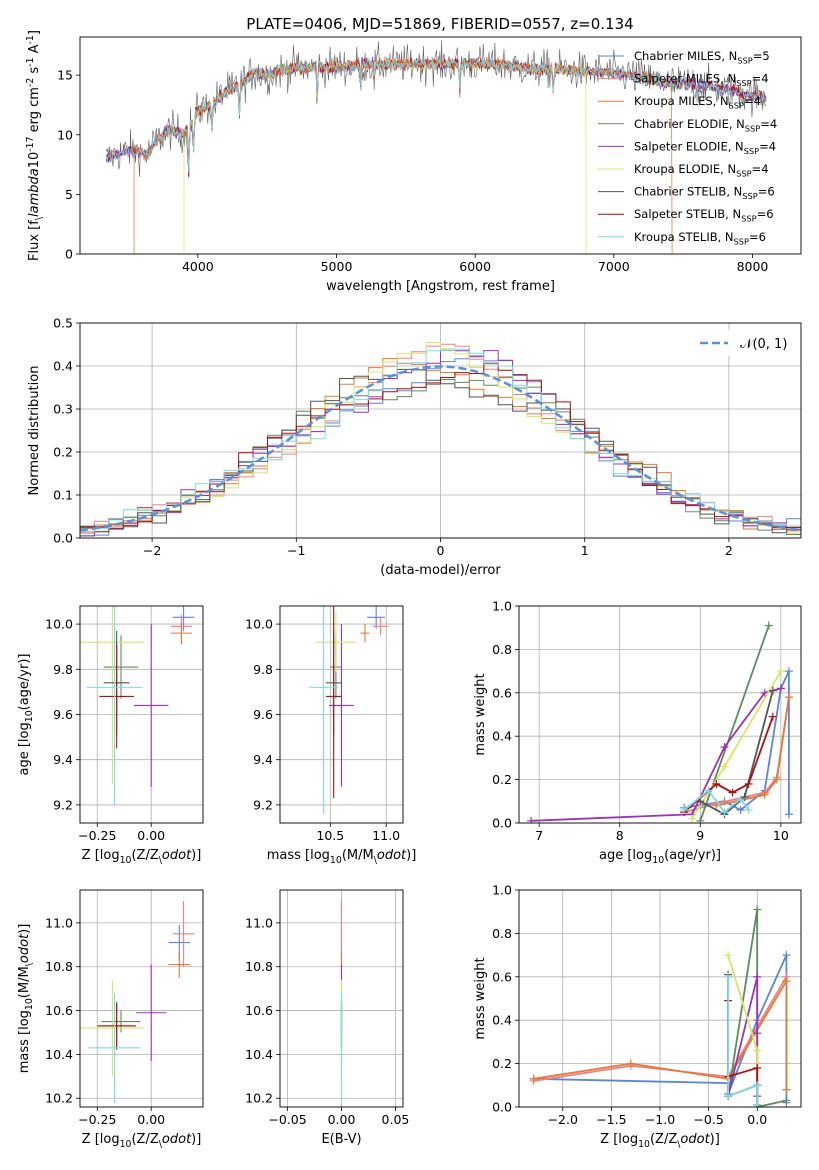 This screenshot has width=819, height=1170. I want to click on x-axis-label: Z [log10(Z/Z\odot)], so click(142, 857).